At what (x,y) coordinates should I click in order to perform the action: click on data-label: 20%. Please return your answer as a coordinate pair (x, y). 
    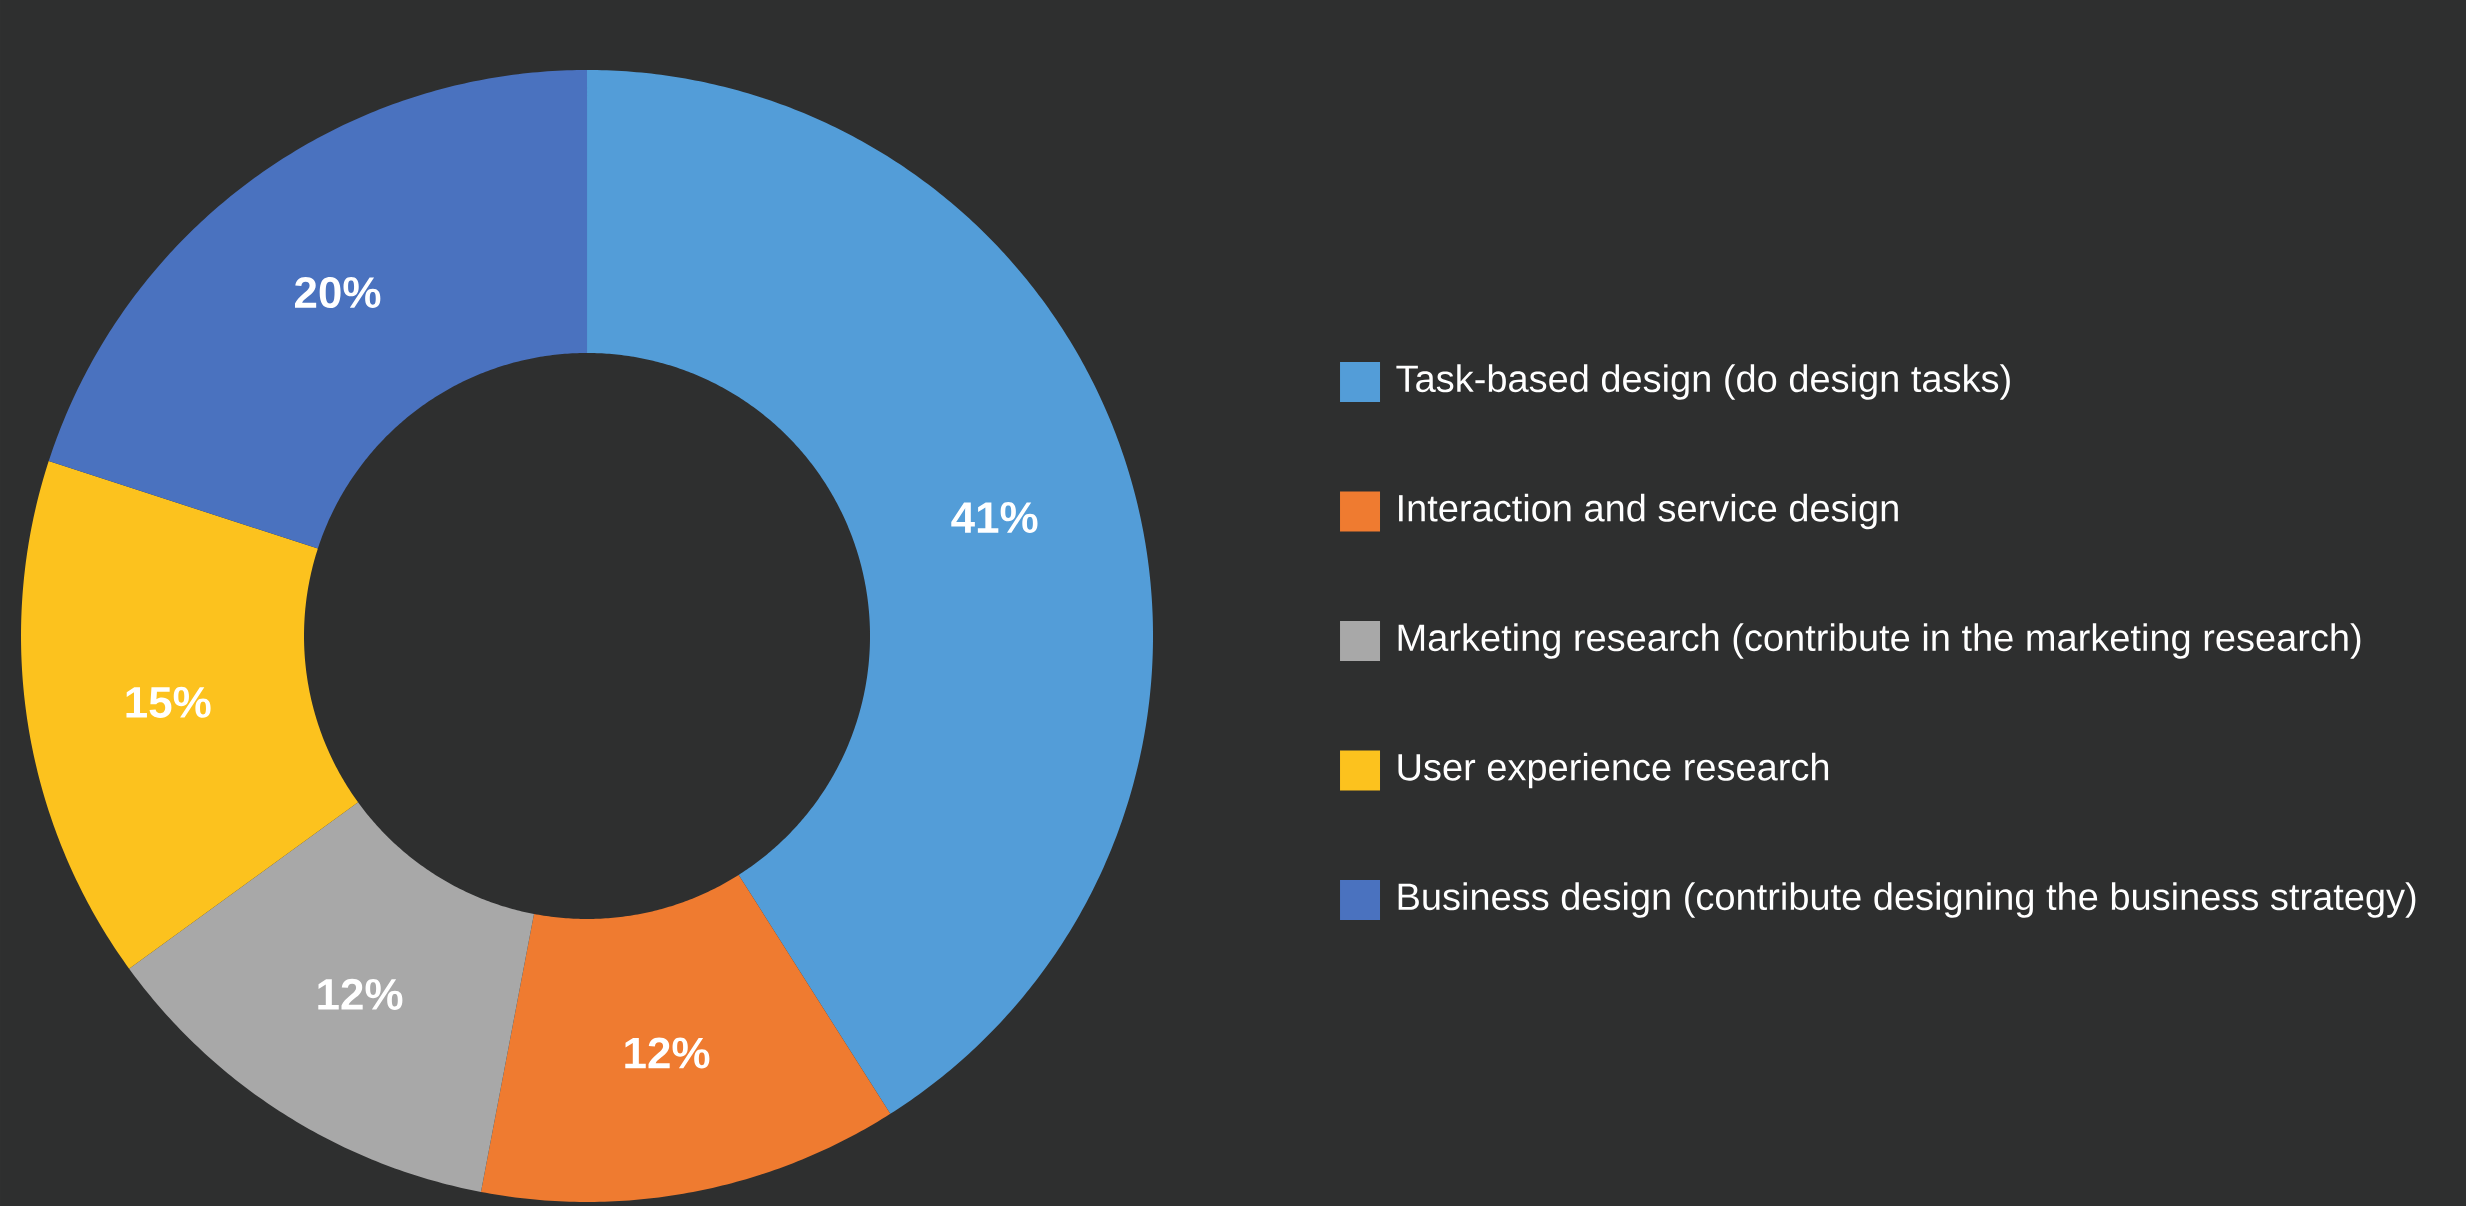
    Looking at the image, I should click on (337, 292).